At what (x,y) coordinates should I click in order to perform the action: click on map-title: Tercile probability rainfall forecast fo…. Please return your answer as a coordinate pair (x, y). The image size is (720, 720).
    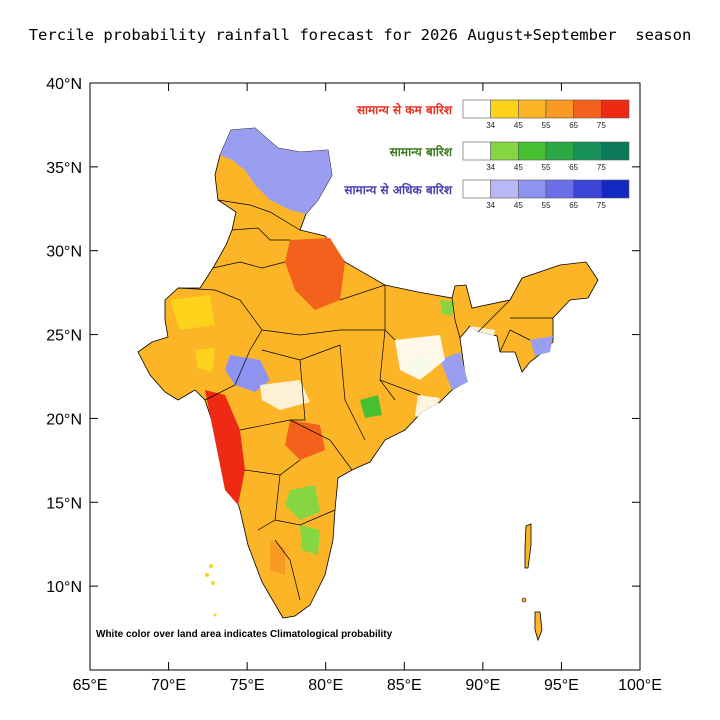
    Looking at the image, I should click on (360, 35).